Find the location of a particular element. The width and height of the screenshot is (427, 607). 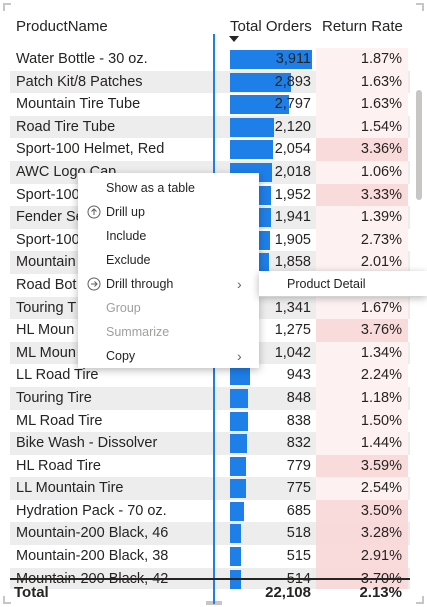

product-name-cell: Mountain is located at coordinates (46, 262).